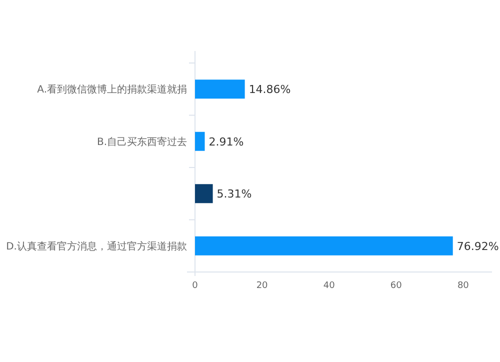 The height and width of the screenshot is (362, 500). What do you see at coordinates (477, 246) in the screenshot?
I see `data-label: 76.92%` at bounding box center [477, 246].